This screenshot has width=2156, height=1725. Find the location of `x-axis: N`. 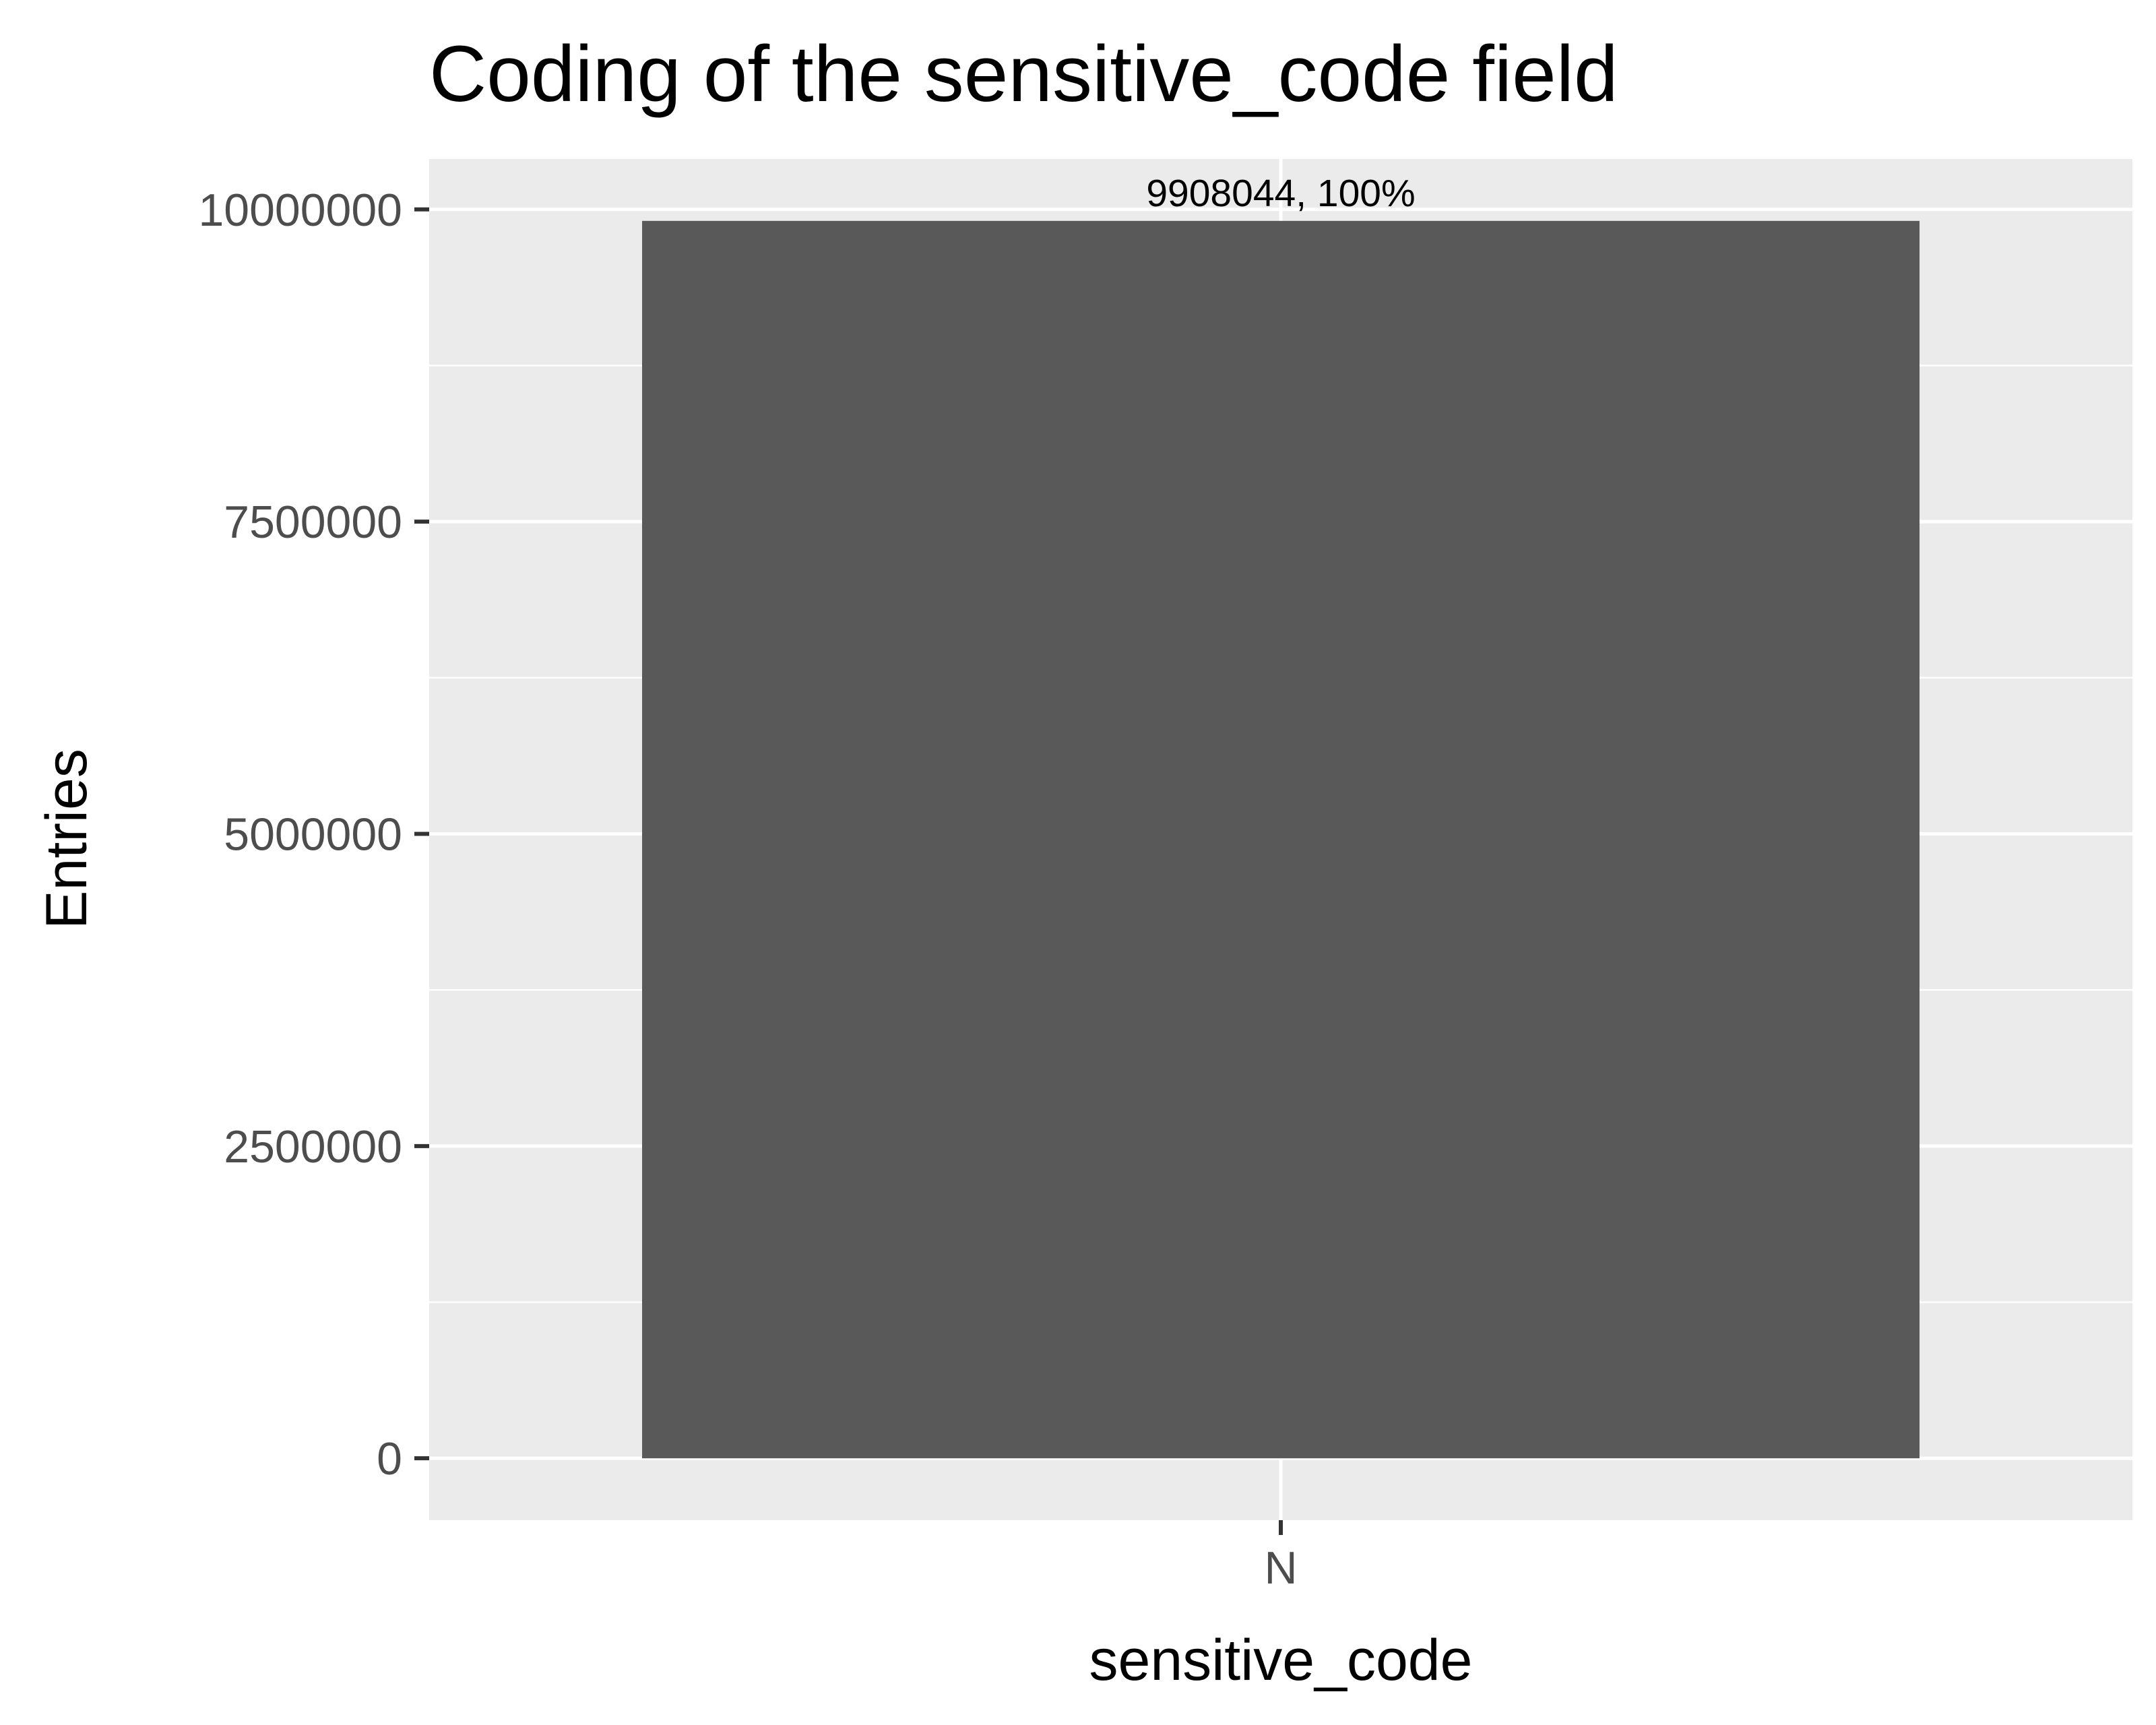

x-axis: N is located at coordinates (1281, 1557).